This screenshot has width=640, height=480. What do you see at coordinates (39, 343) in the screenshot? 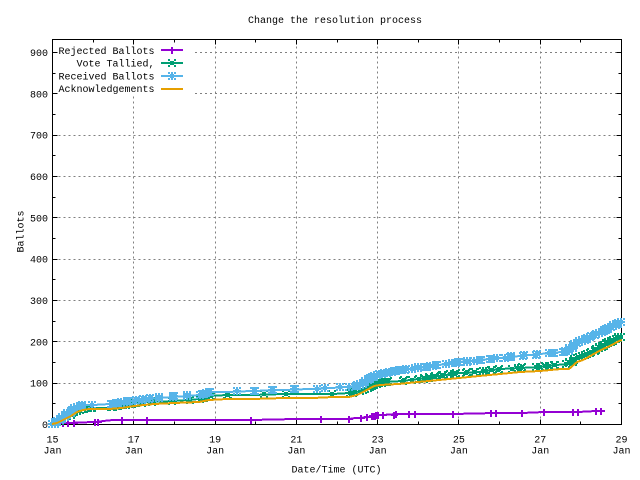
I see `svg-text: 200` at bounding box center [39, 343].